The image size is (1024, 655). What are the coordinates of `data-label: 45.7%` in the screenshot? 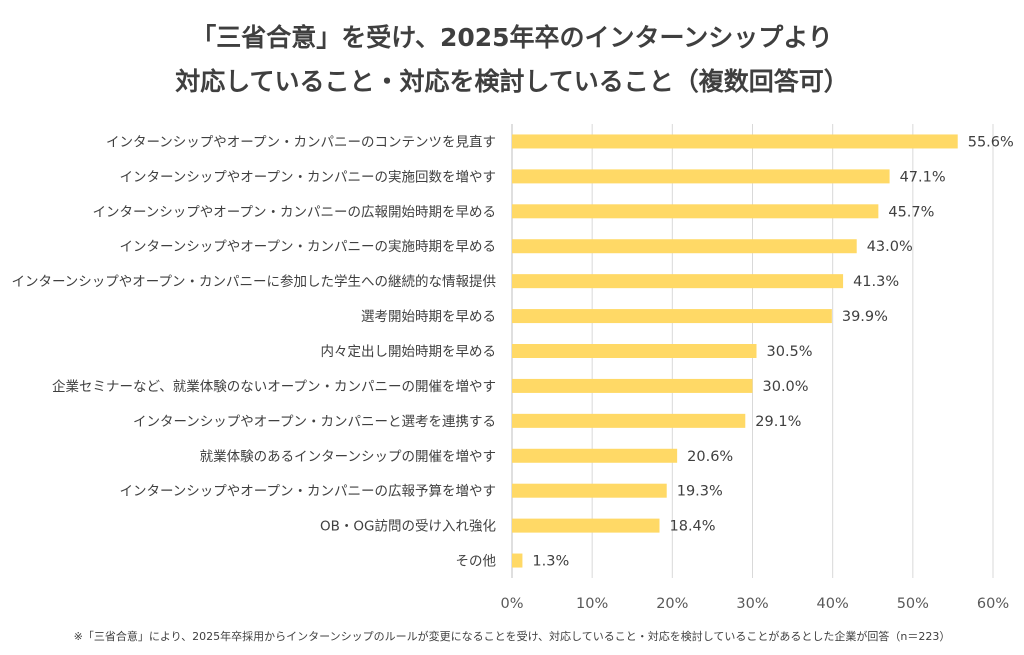 It's located at (911, 212).